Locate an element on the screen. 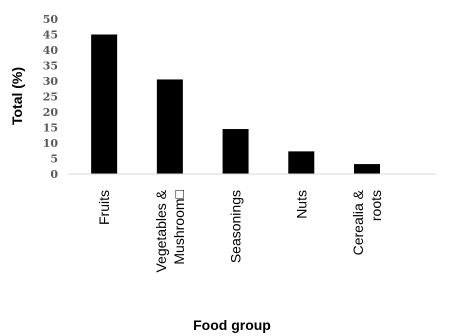  y-tick-label: 5 is located at coordinates (54, 159).